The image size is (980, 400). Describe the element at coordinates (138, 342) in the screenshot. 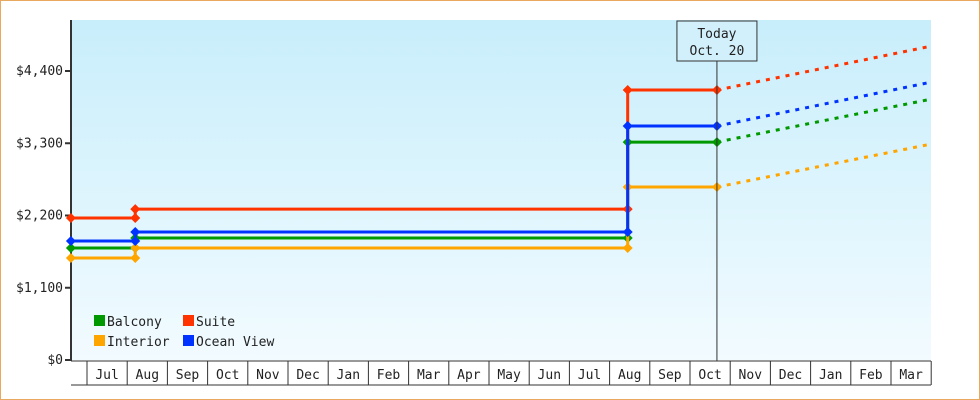

I see `legend-label-interior: Interior` at that location.